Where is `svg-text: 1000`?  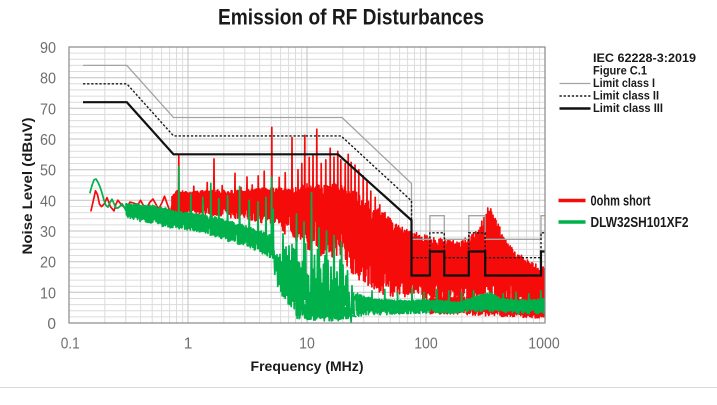 svg-text: 1000 is located at coordinates (544, 344).